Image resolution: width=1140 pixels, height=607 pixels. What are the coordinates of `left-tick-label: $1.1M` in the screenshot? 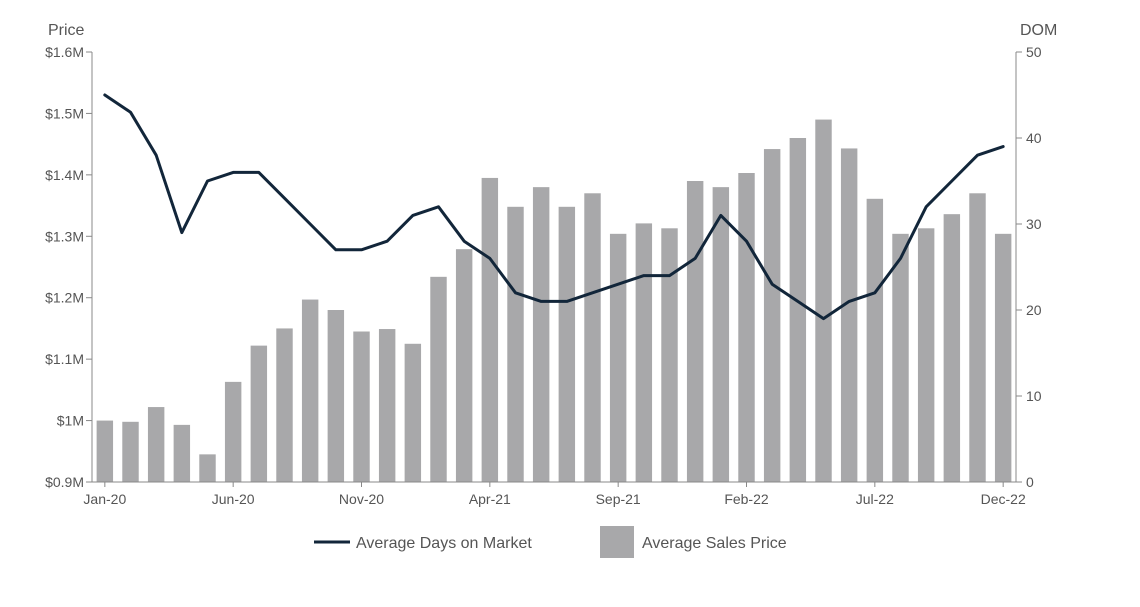 It's located at (64, 359).